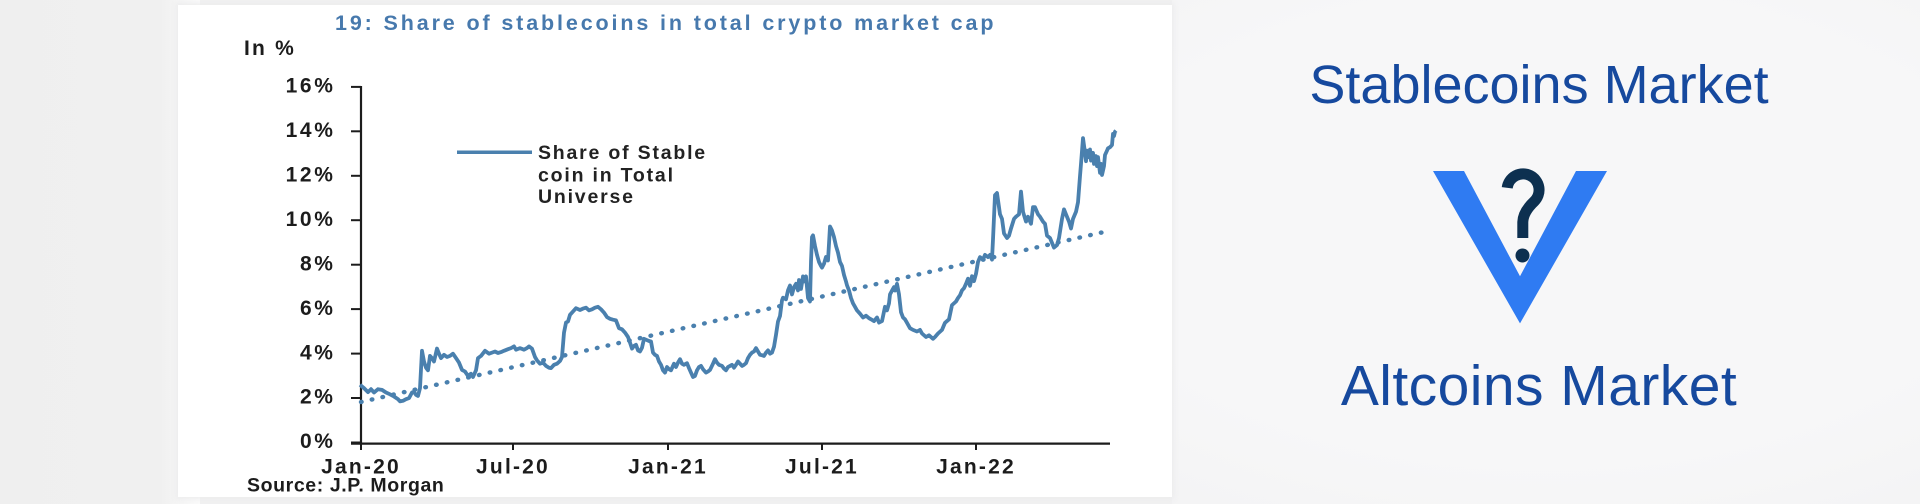 This screenshot has height=504, width=1920. I want to click on svg-text: Universe, so click(586, 197).